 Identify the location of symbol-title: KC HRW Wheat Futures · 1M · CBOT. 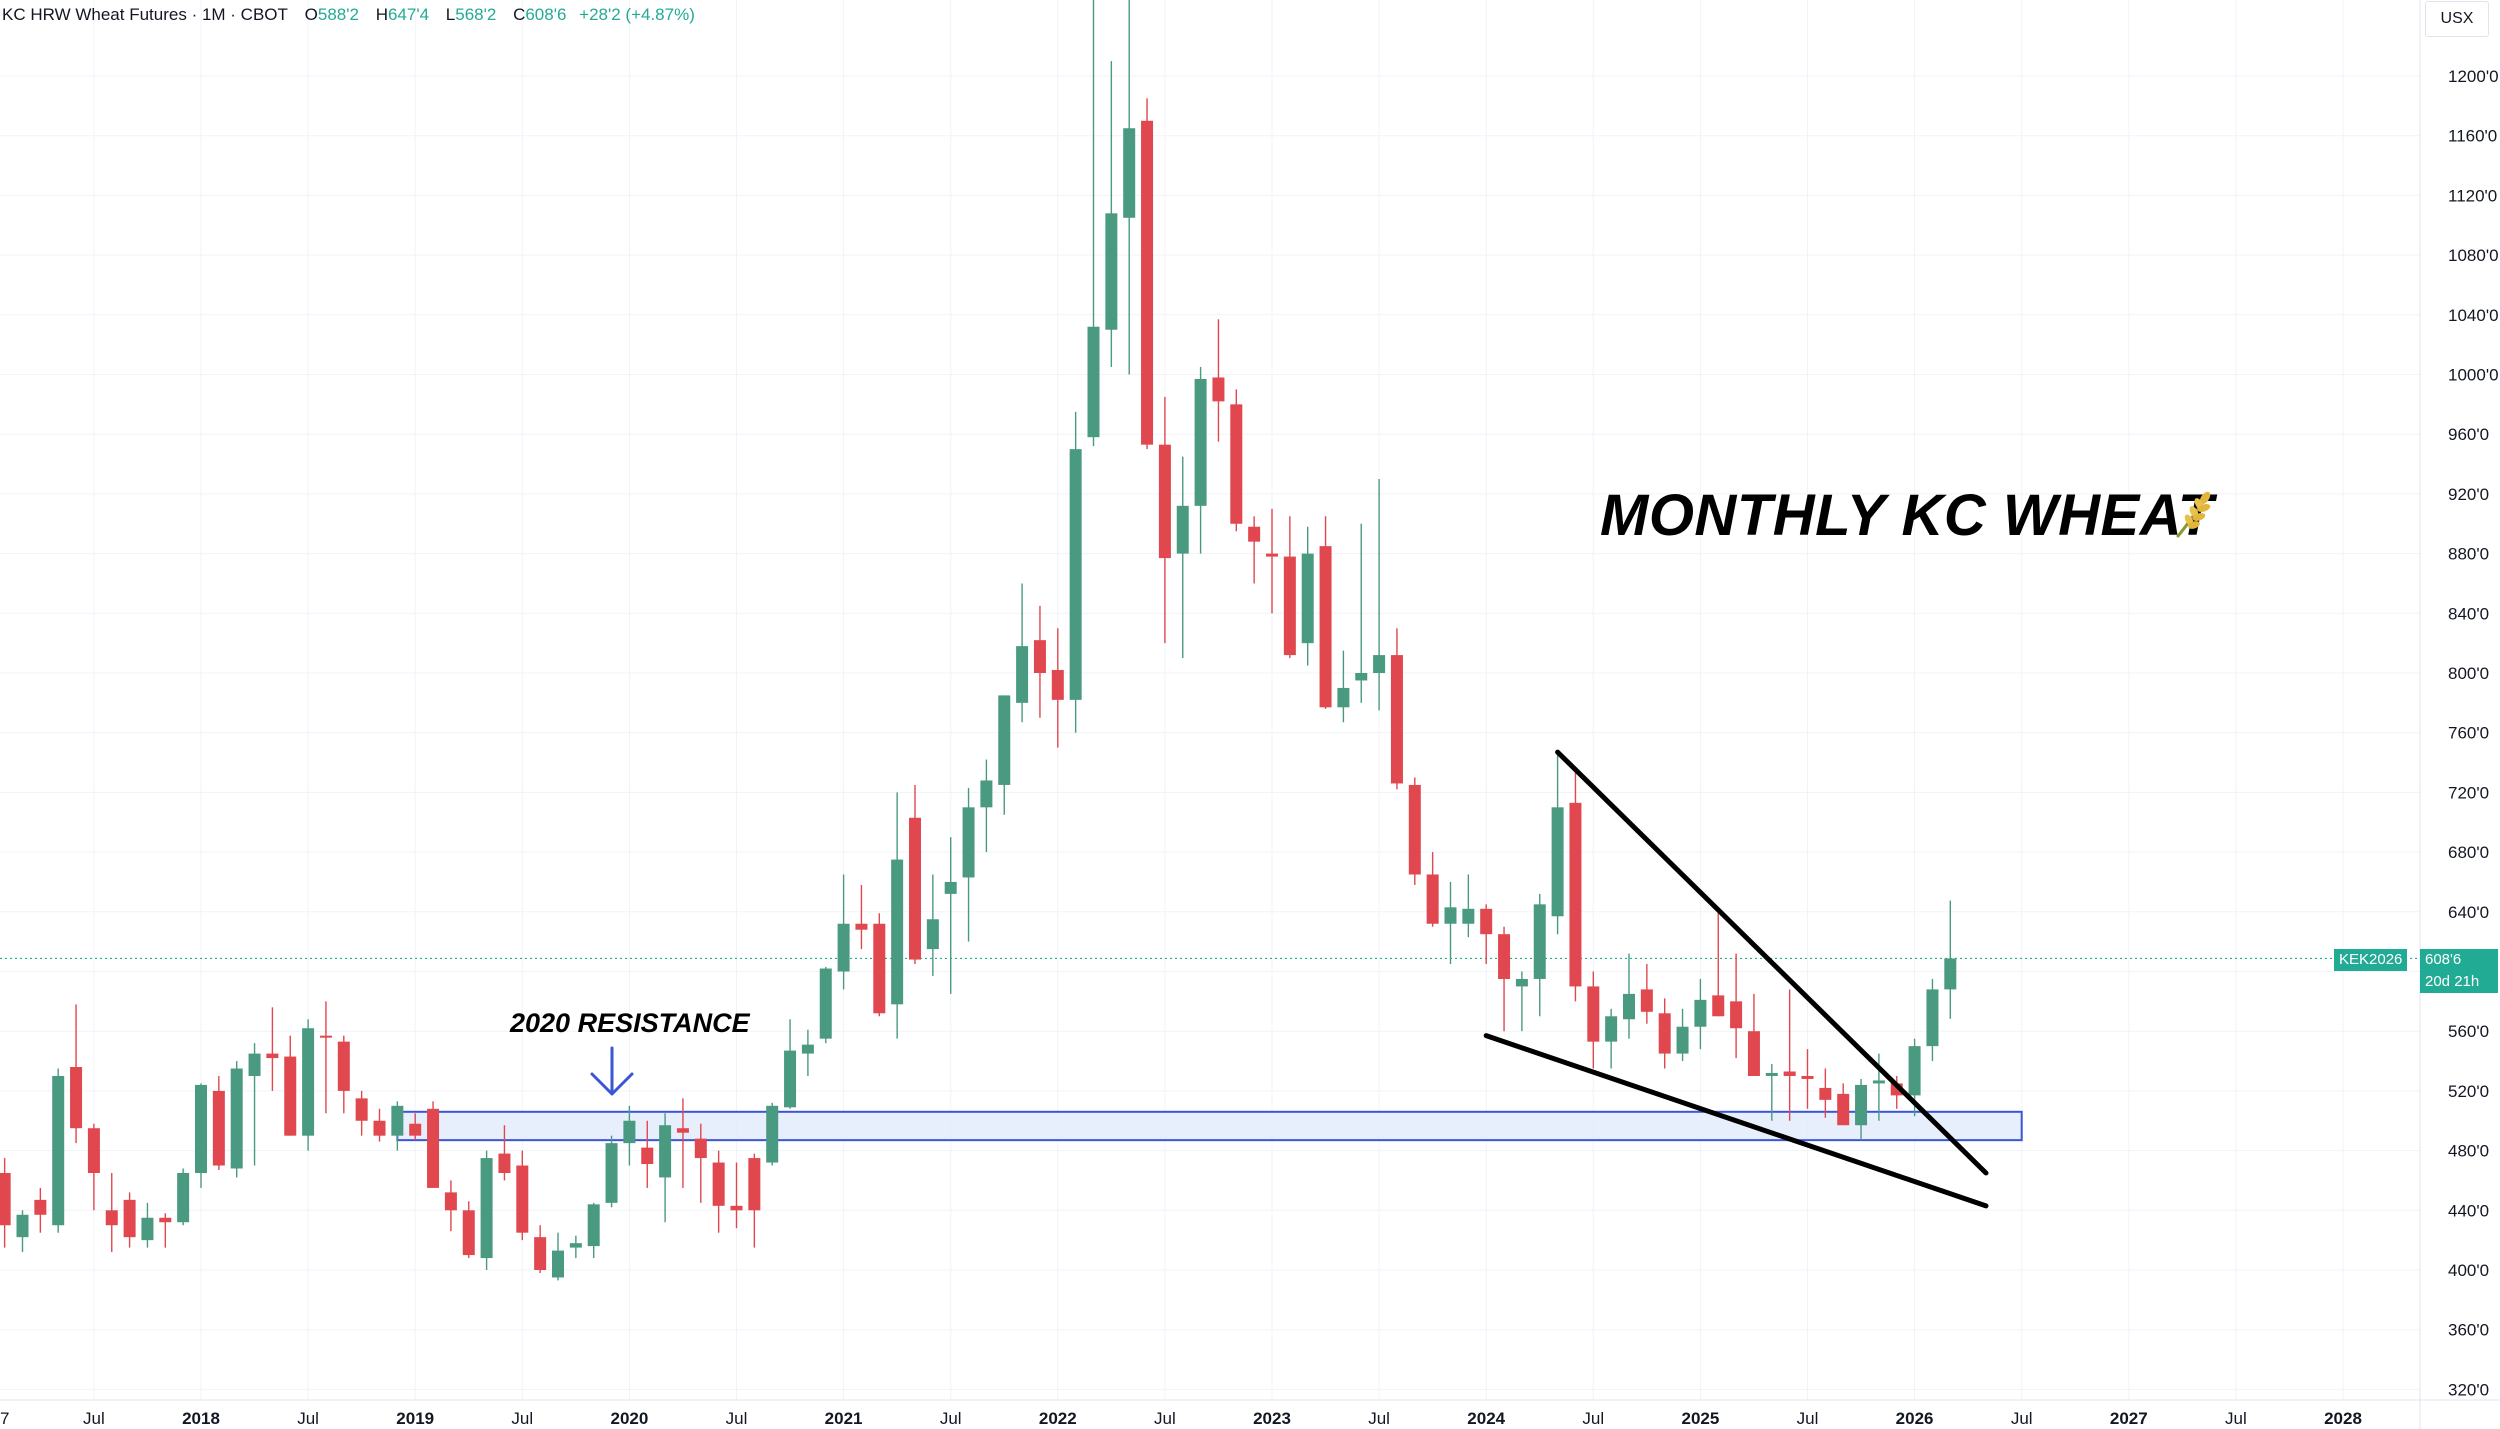
(145, 14).